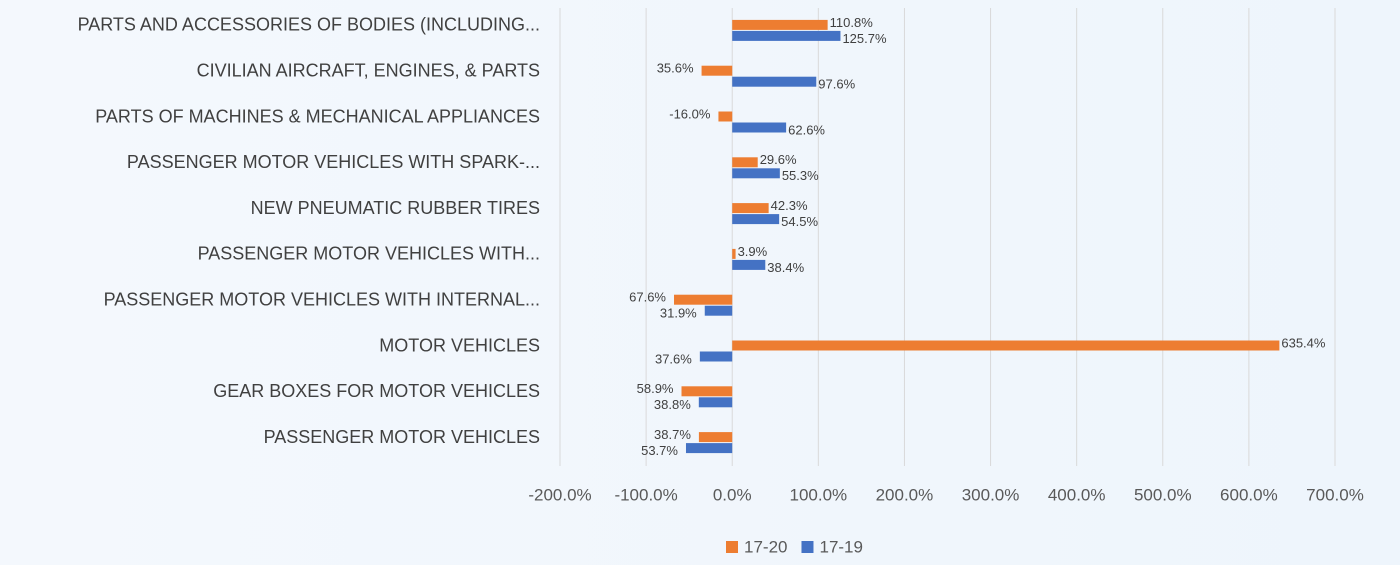  What do you see at coordinates (376, 391) in the screenshot?
I see `category-label: GEAR BOXES FOR MOTOR VEHICLES` at bounding box center [376, 391].